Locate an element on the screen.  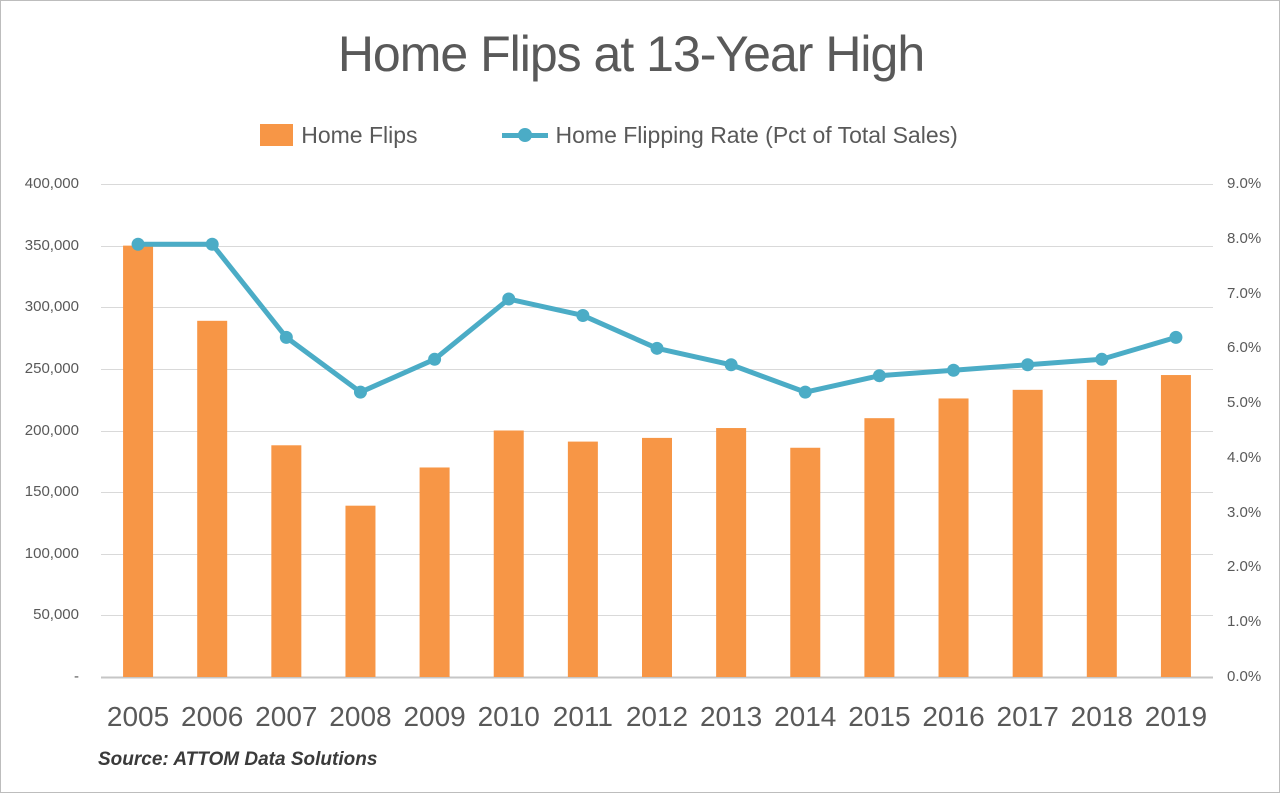
right-axis-tick: 4.0% is located at coordinates (1244, 457).